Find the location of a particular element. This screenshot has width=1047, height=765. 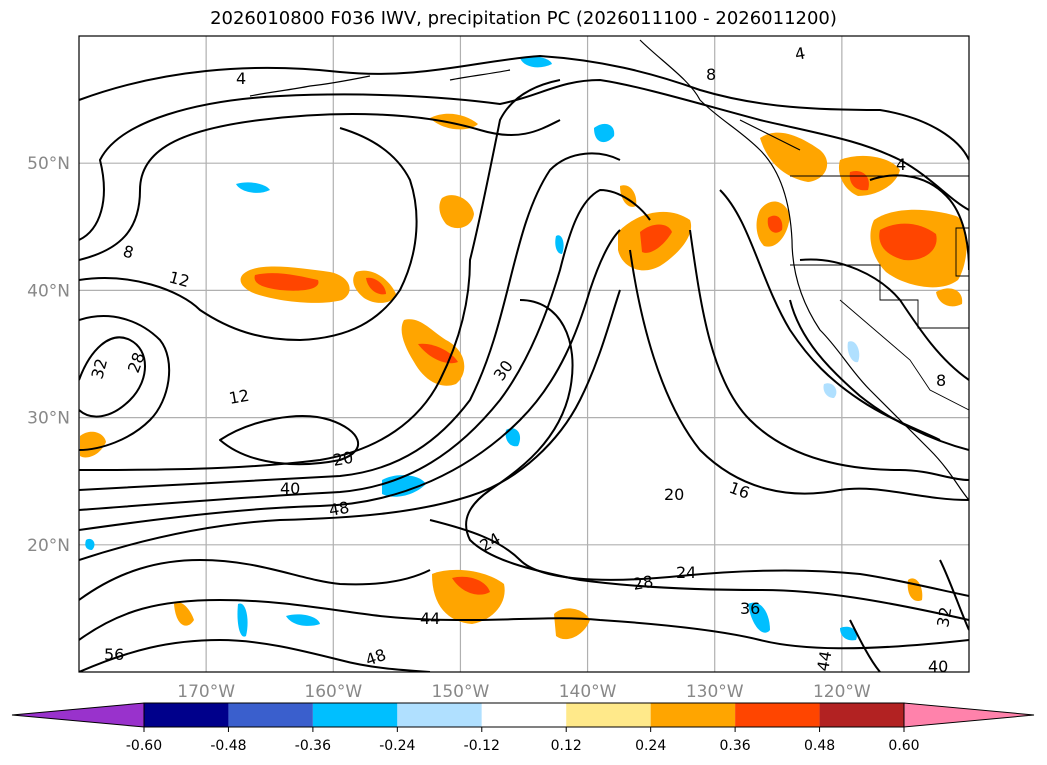

contour-label: 48 is located at coordinates (338, 509).